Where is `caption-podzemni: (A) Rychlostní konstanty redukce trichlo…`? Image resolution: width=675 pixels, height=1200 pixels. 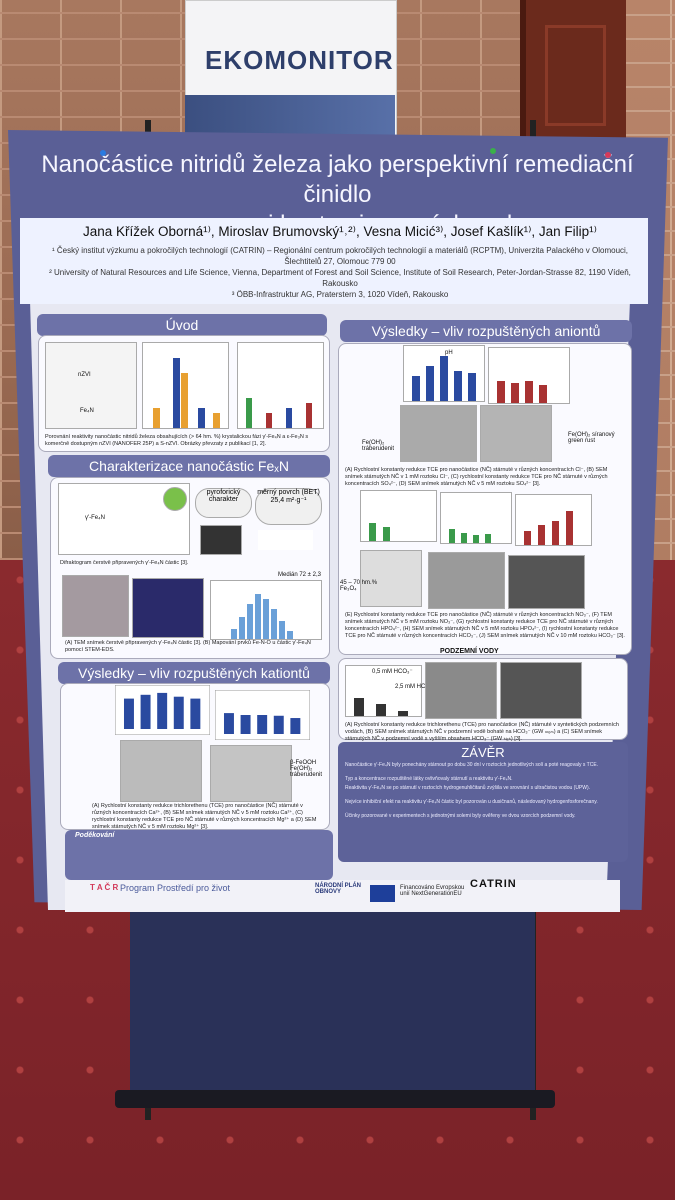
caption-podzemni: (A) Rychlostní konstanty redukce trichlo… is located at coordinates (482, 732).